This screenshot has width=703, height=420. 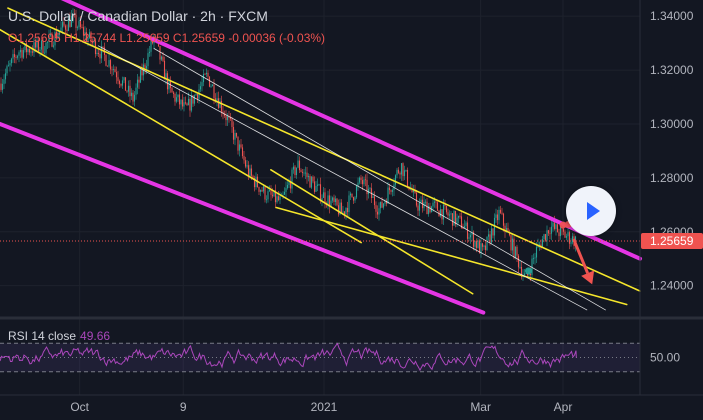 I want to click on replay-play-button, so click(x=591, y=211).